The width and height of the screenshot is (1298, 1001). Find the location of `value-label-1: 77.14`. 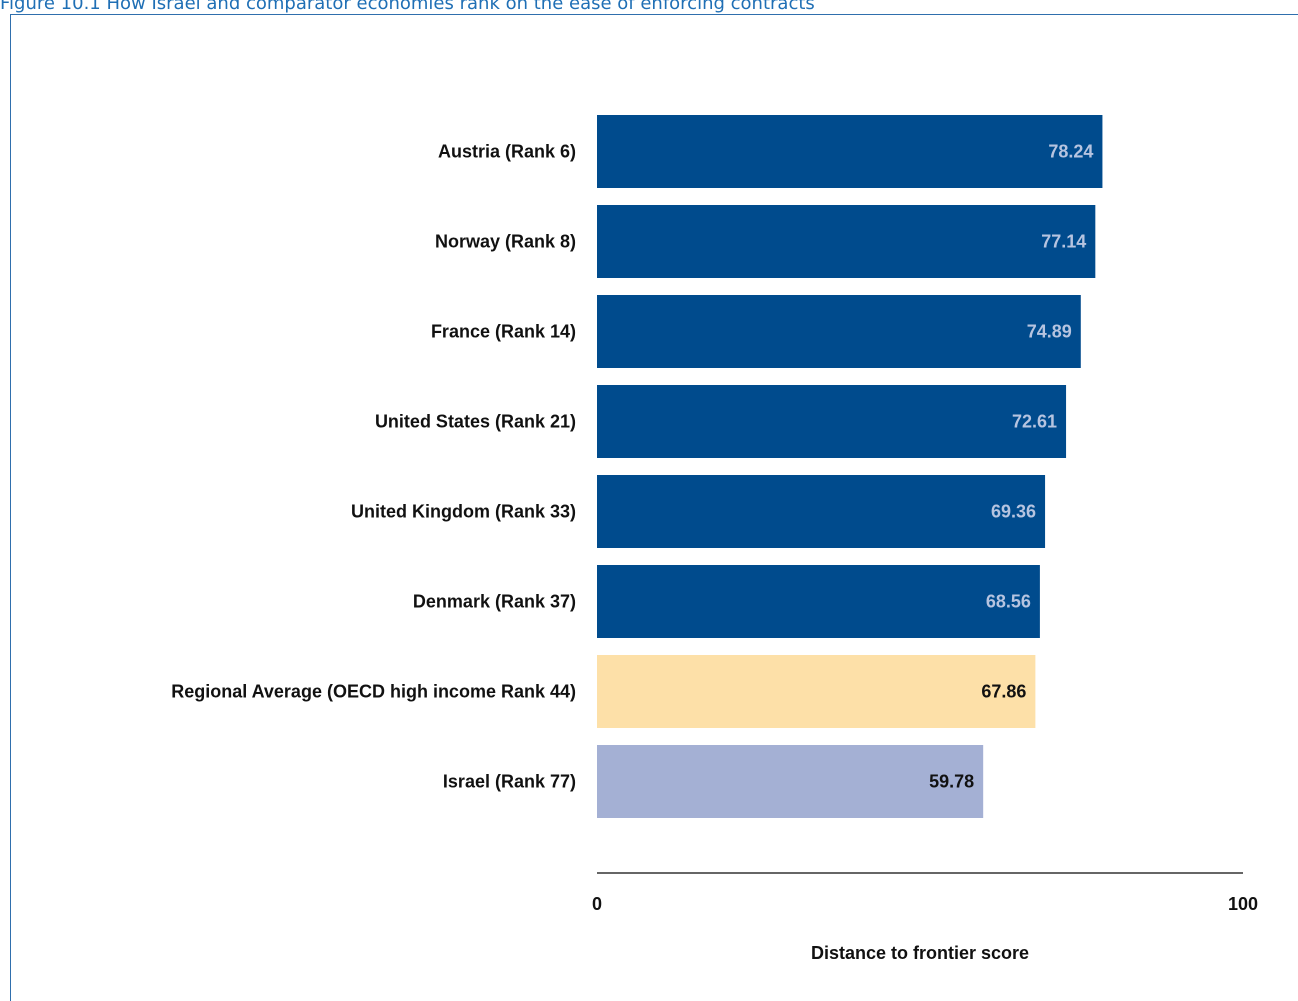

value-label-1: 77.14 is located at coordinates (1063, 242).